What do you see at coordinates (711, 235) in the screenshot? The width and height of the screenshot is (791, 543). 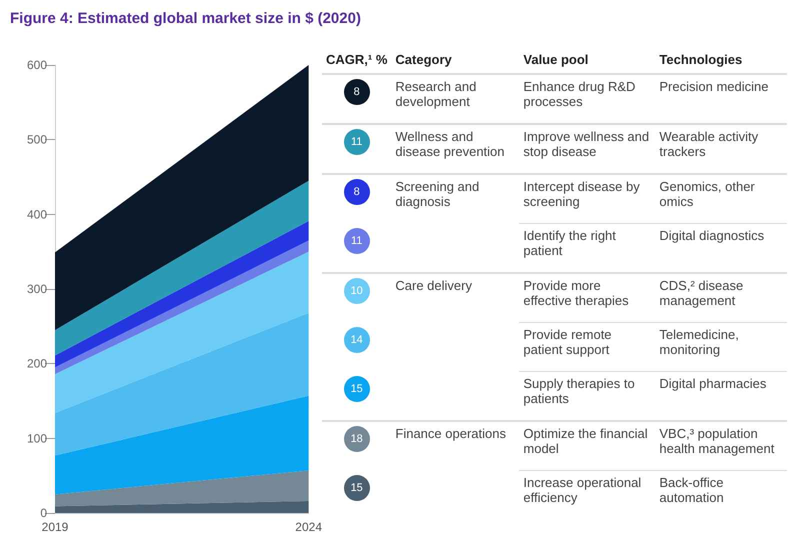 I see `text: Digital diagnostics` at bounding box center [711, 235].